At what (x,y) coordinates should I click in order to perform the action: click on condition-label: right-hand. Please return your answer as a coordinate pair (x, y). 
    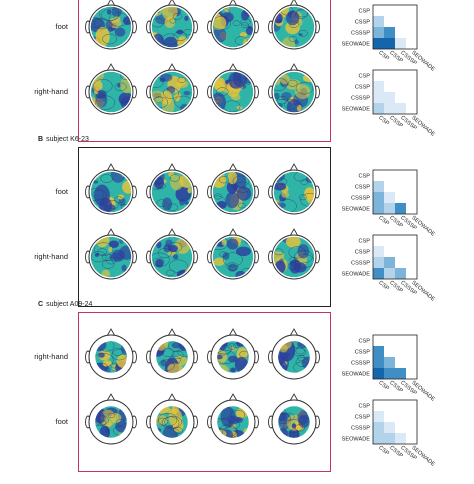
    Looking at the image, I should click on (51, 356).